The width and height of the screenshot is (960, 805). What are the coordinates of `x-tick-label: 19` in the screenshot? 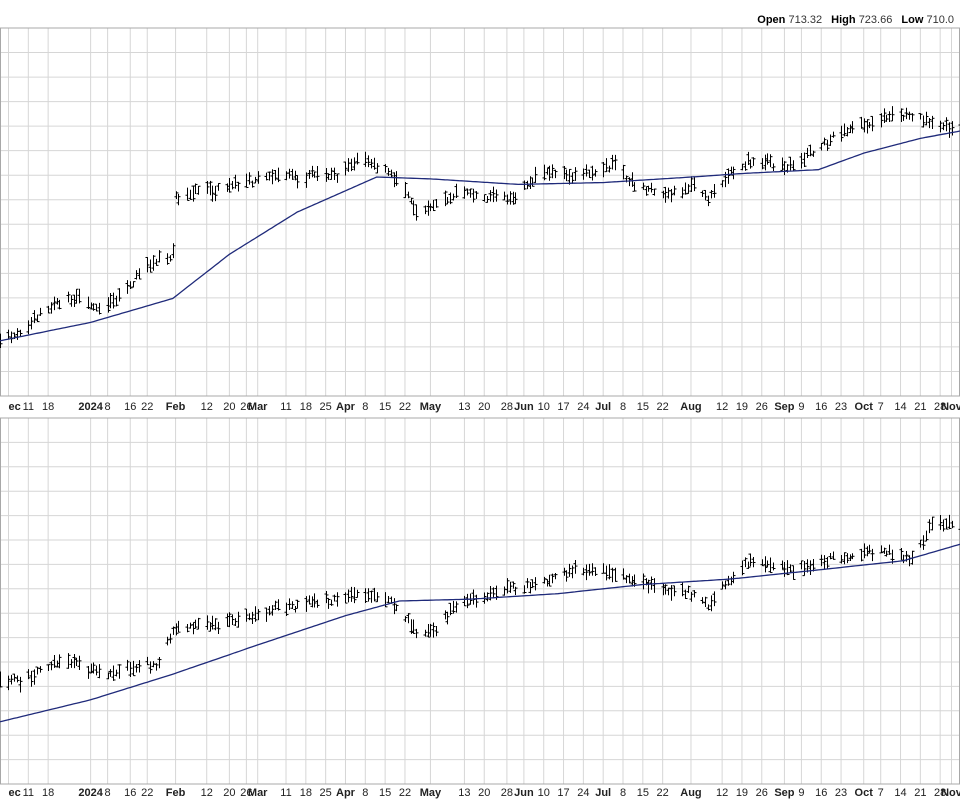 It's located at (742, 407).